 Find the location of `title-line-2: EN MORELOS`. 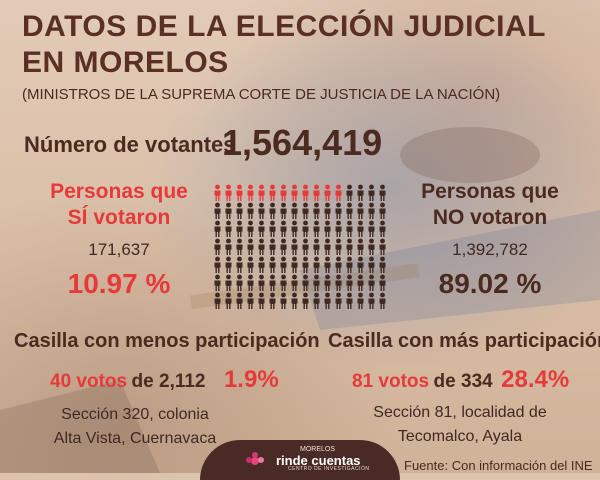

title-line-2: EN MORELOS is located at coordinates (125, 62).